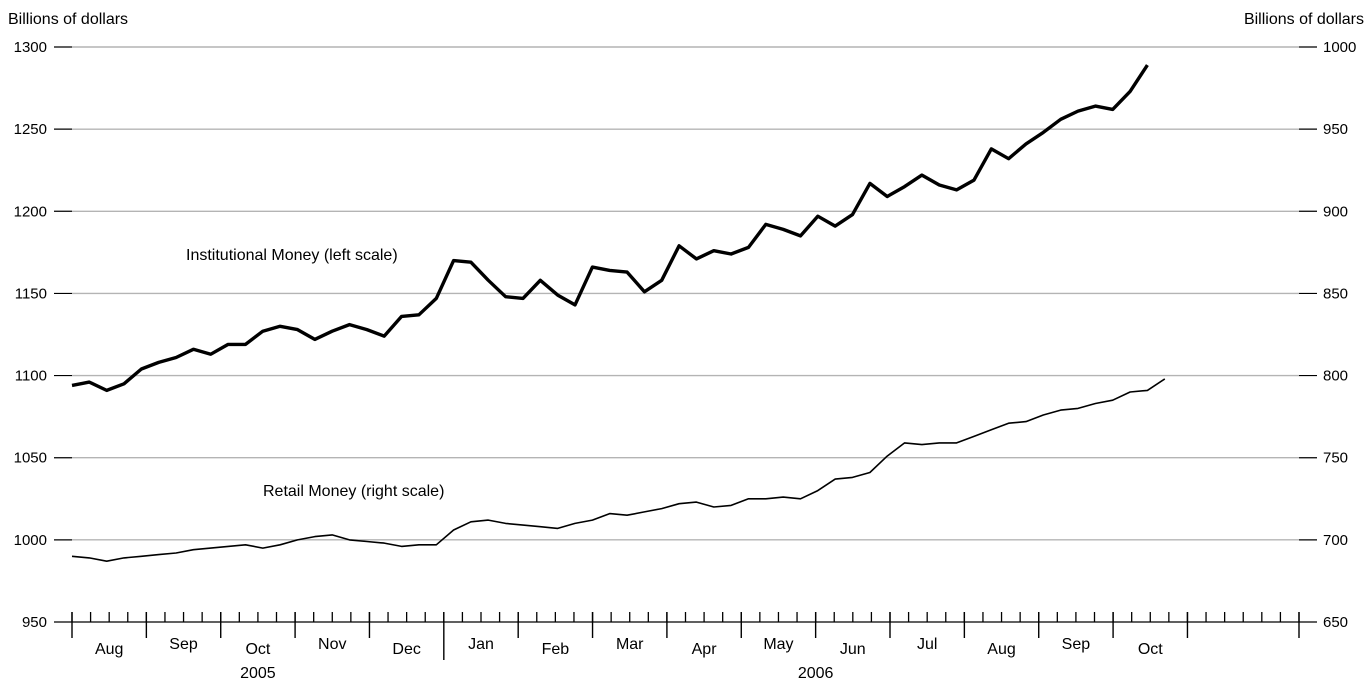  What do you see at coordinates (1335, 376) in the screenshot?
I see `right-tick-label: 800` at bounding box center [1335, 376].